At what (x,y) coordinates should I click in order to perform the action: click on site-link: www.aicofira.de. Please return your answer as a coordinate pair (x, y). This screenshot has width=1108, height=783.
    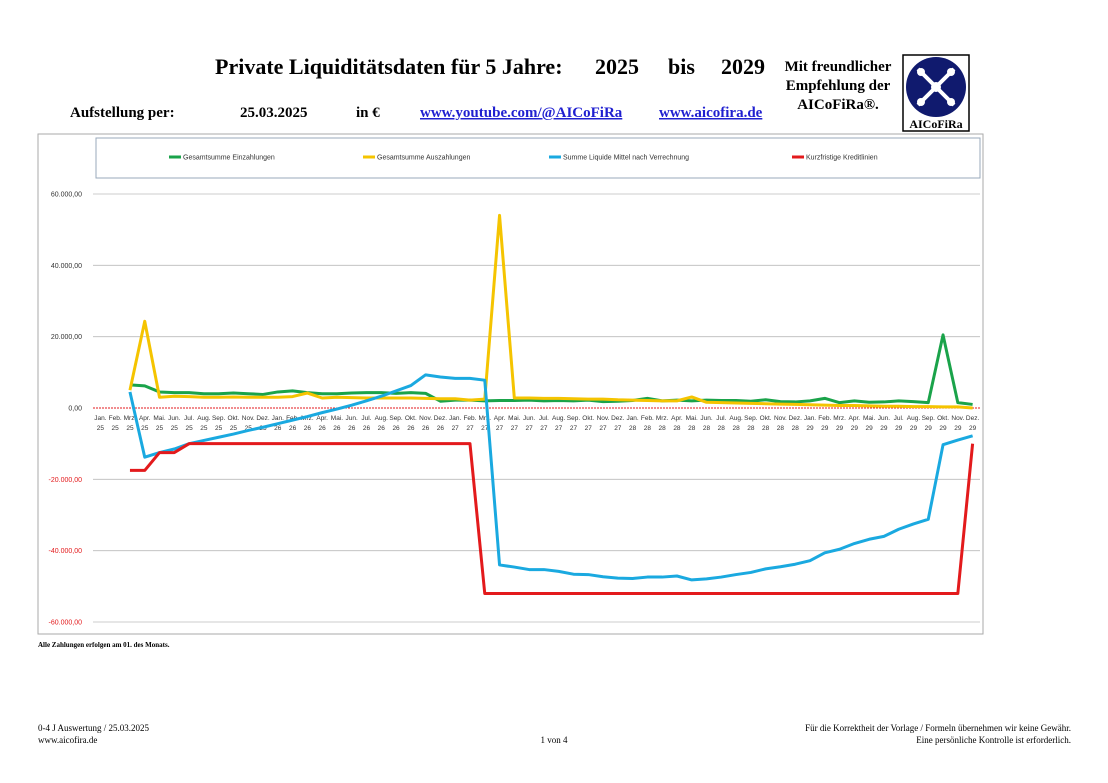
    Looking at the image, I should click on (711, 113).